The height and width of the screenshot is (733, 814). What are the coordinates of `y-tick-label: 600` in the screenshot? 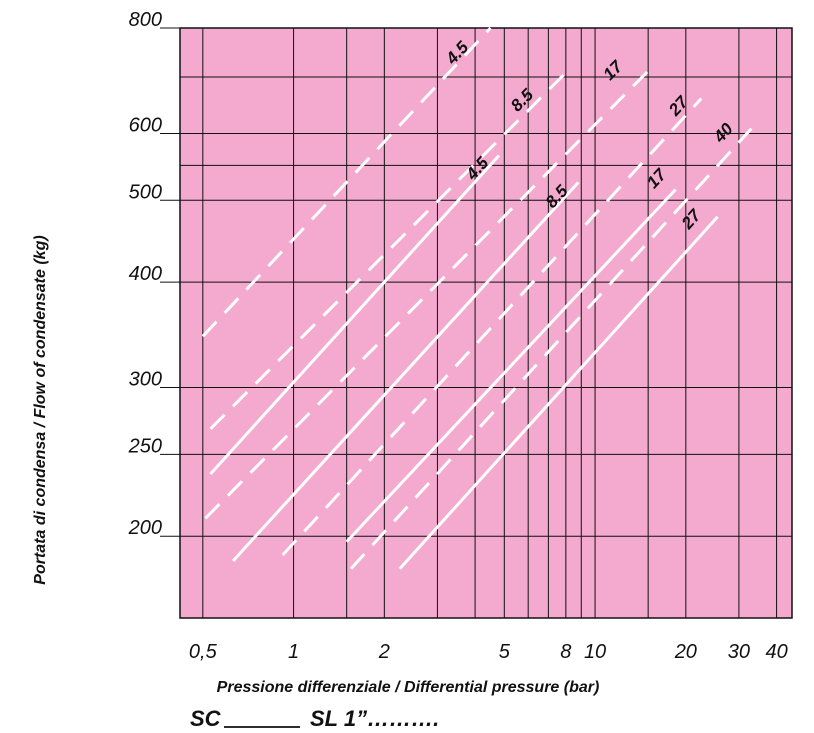 It's located at (145, 125).